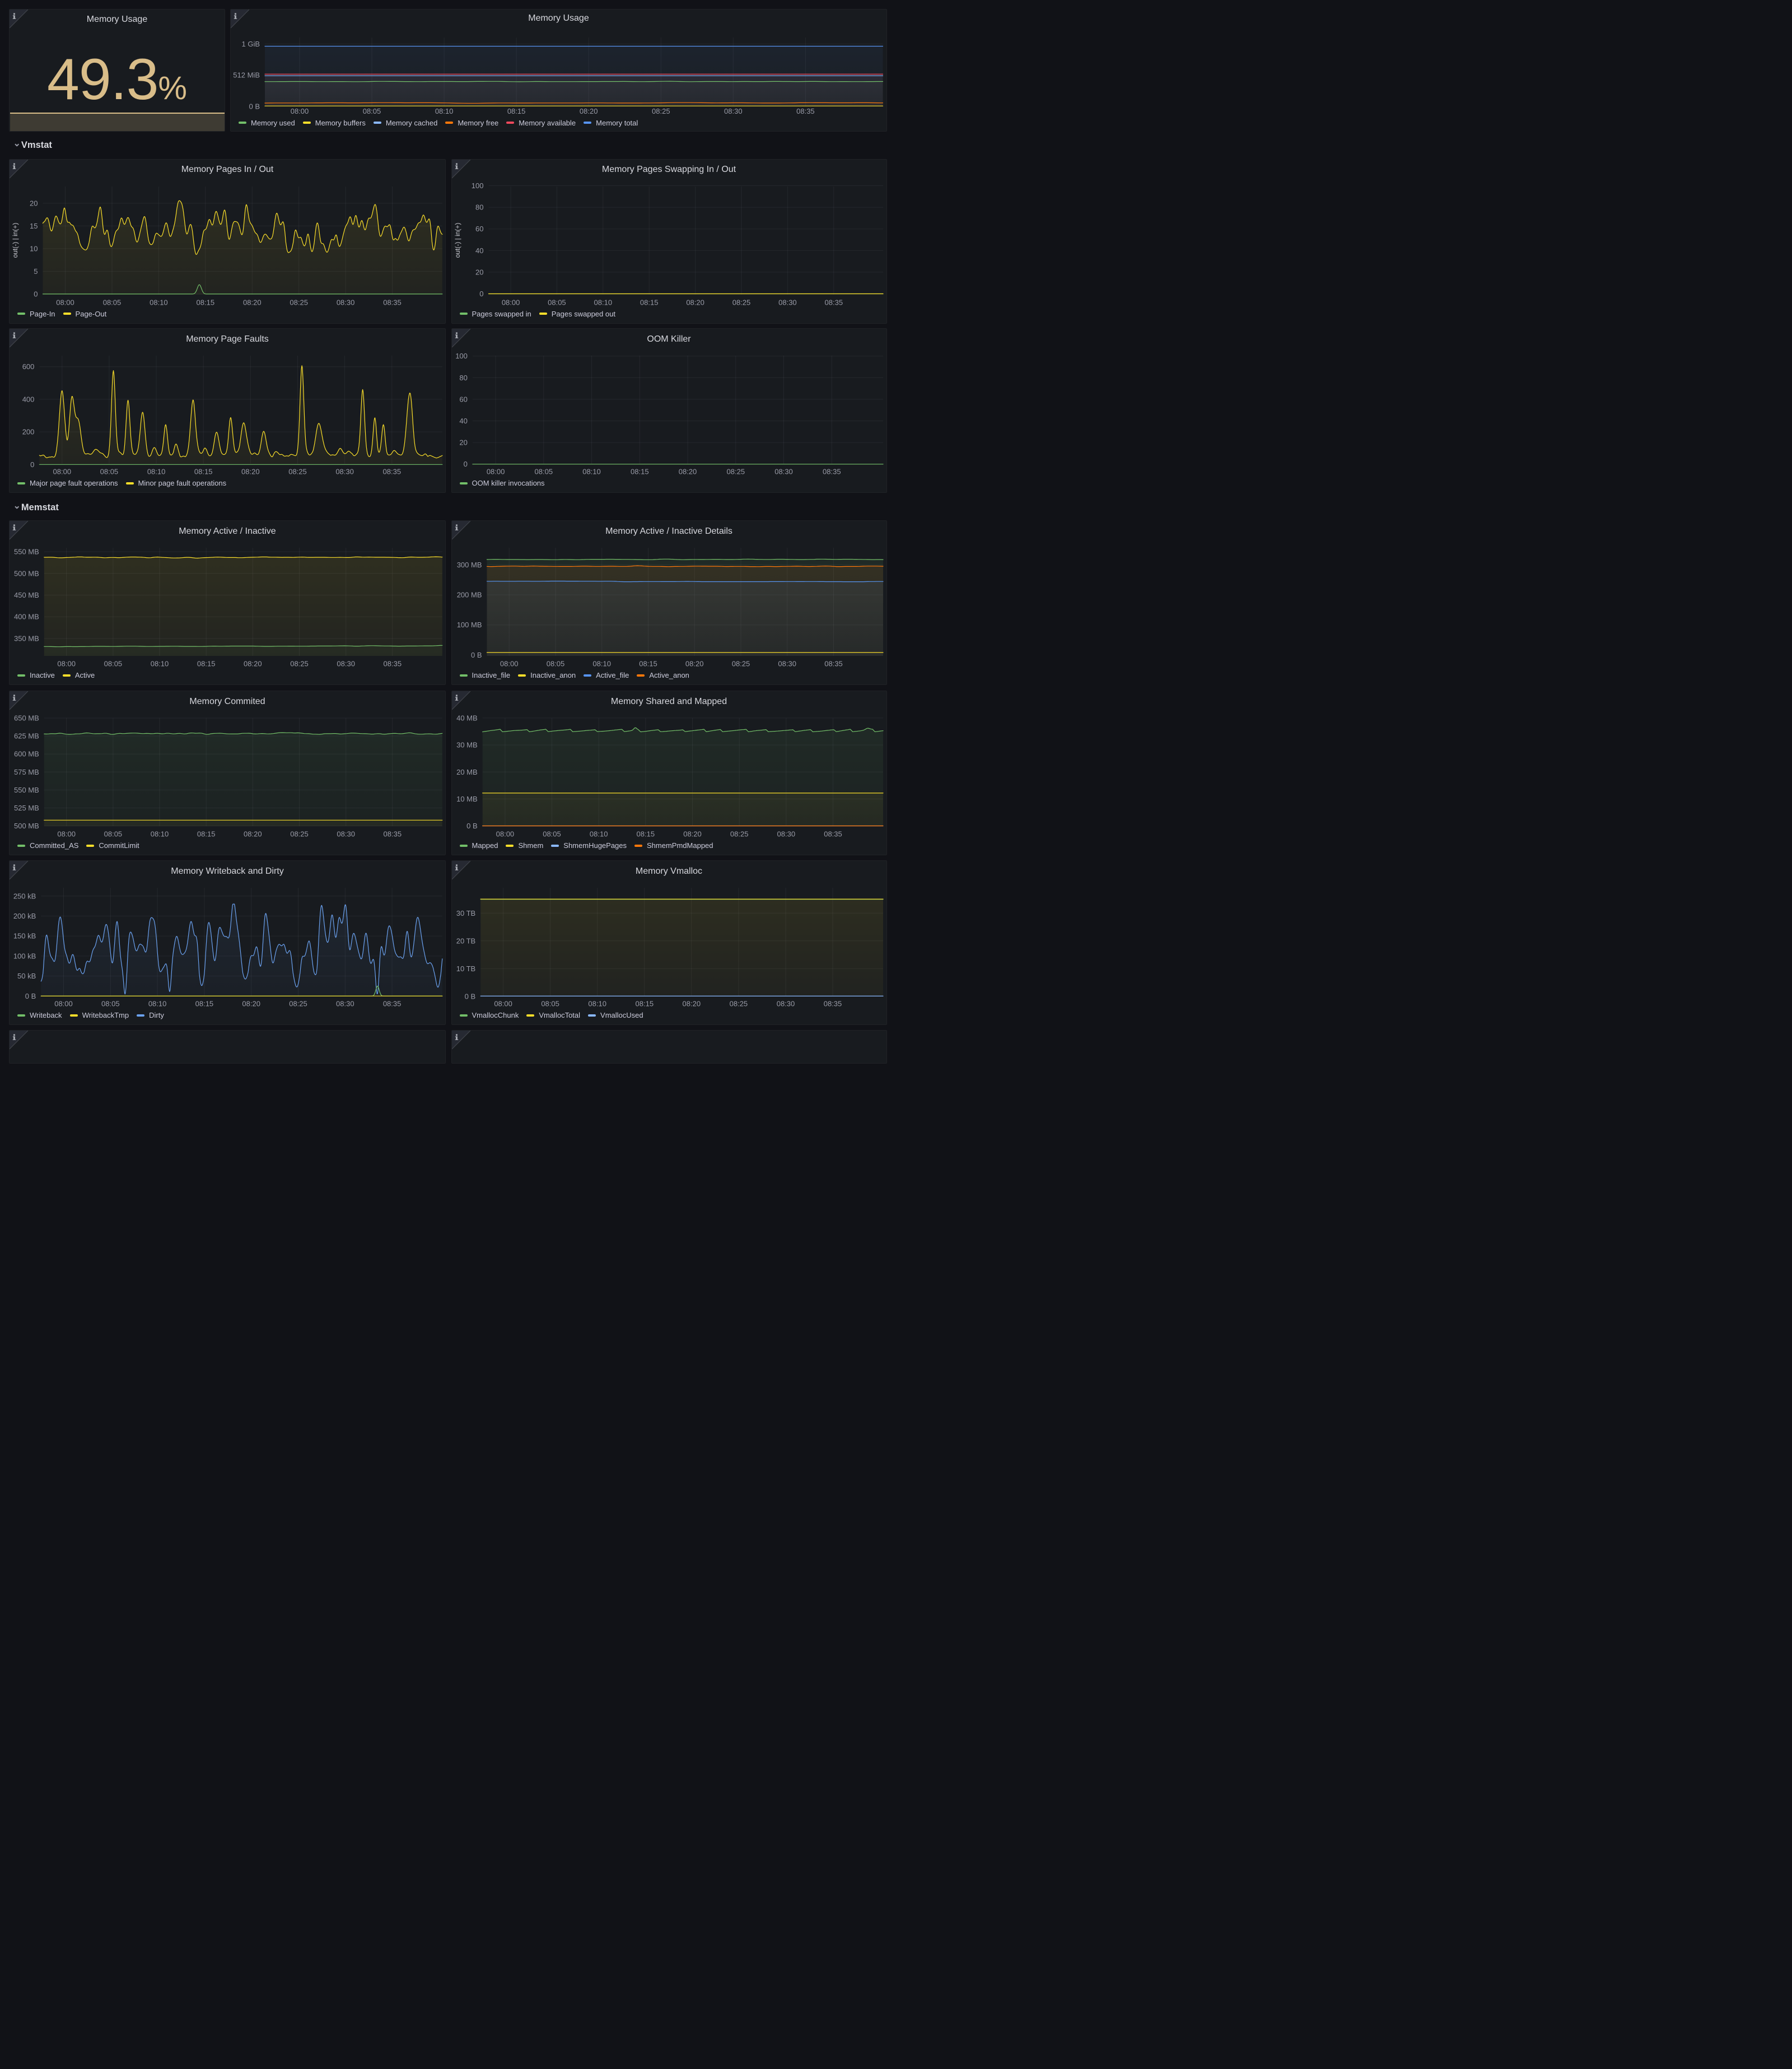 This screenshot has height=2069, width=1792. What do you see at coordinates (27, 754) in the screenshot?
I see `svg-text: 600 MB` at bounding box center [27, 754].